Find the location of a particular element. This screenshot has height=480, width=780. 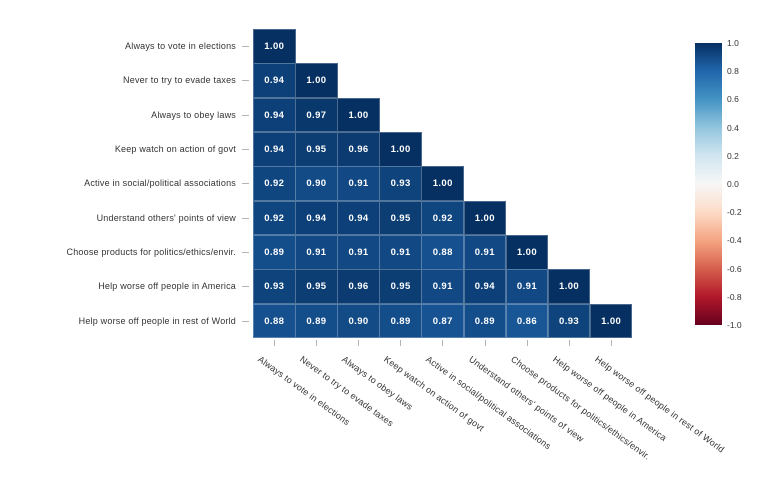

heatmap-cell: 0.87 is located at coordinates (443, 321).